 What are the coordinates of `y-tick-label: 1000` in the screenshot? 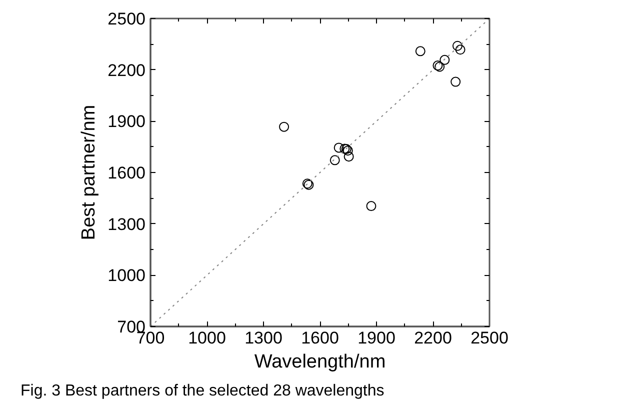 It's located at (127, 276).